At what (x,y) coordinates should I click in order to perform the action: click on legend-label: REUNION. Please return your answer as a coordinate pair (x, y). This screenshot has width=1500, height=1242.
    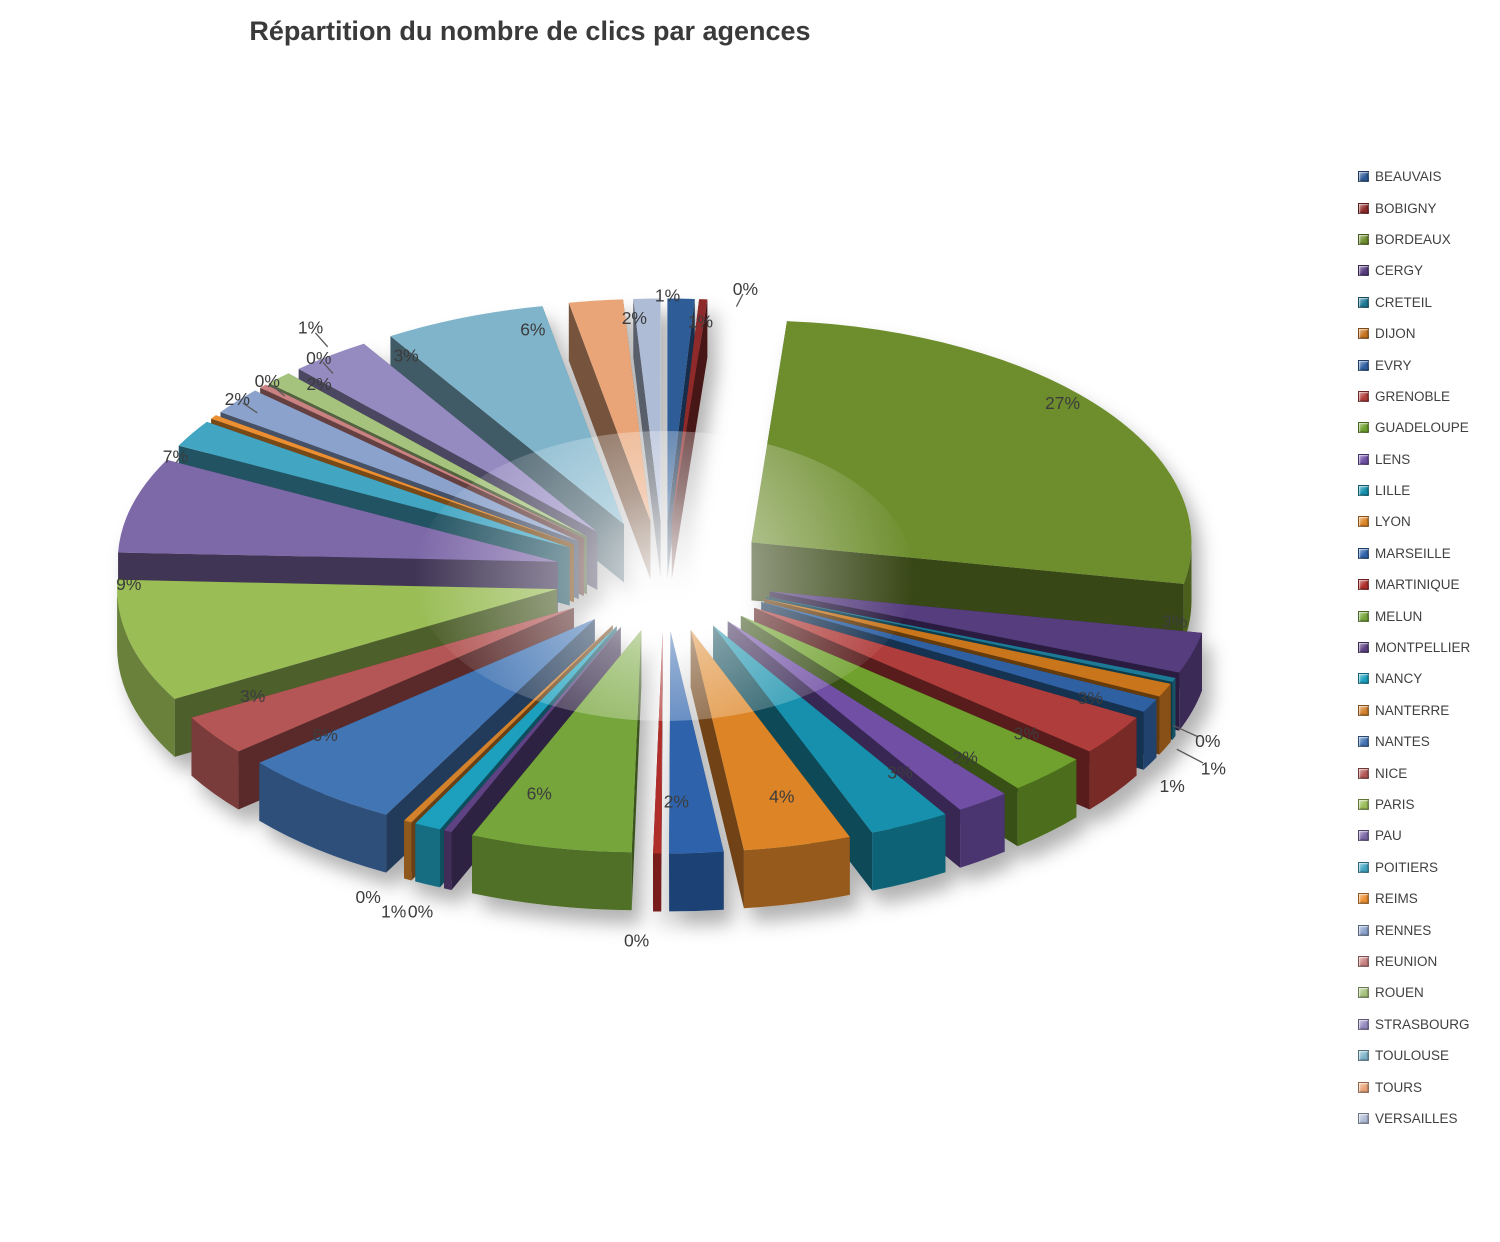
    Looking at the image, I should click on (1406, 961).